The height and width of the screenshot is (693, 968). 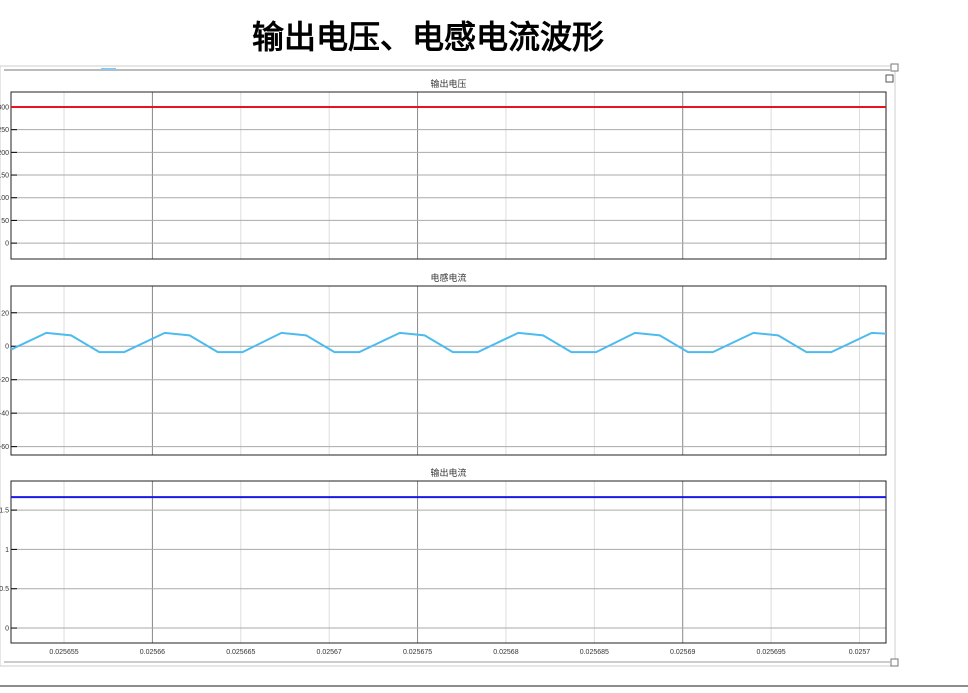 What do you see at coordinates (329, 652) in the screenshot?
I see `x-tick-label: 0.02567` at bounding box center [329, 652].